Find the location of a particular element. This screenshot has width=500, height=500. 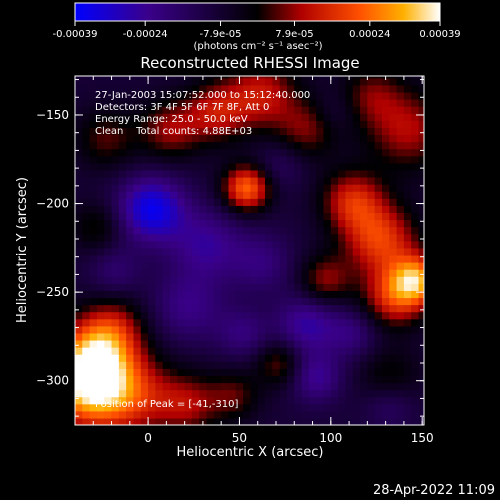

colorbar-tick-label: -7.9e-05 is located at coordinates (221, 34).